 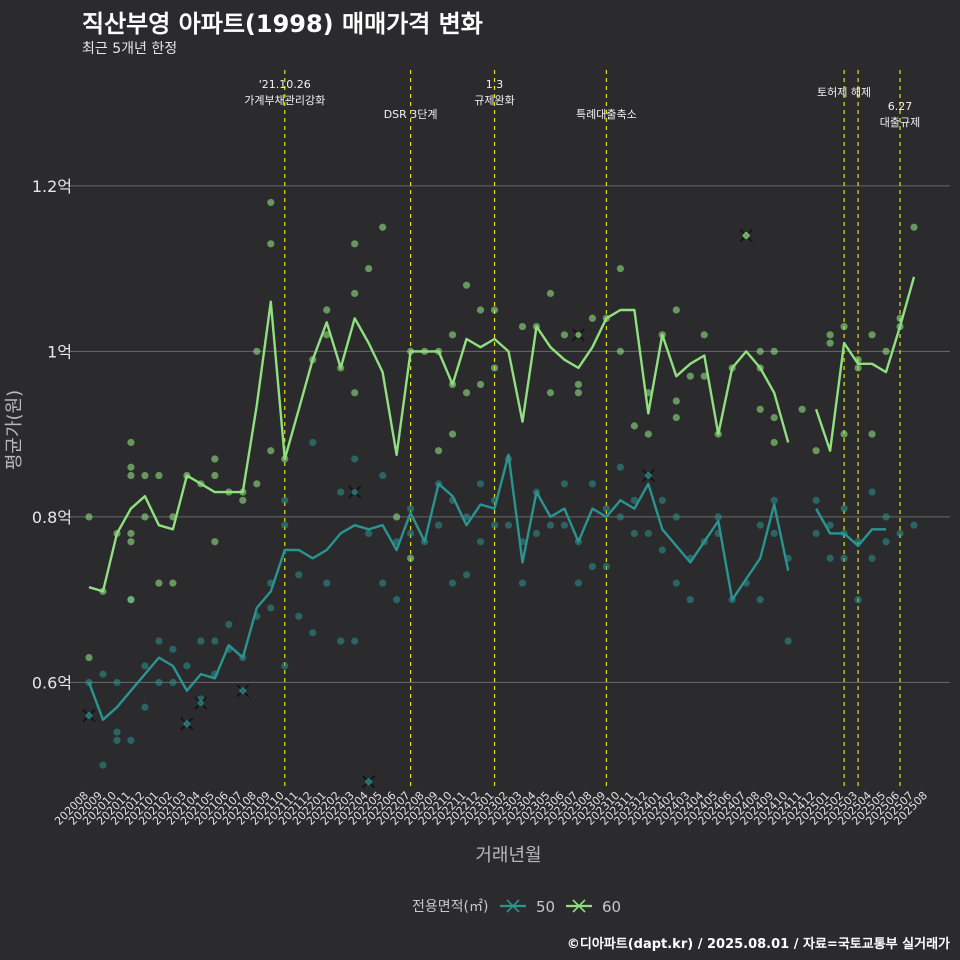 I want to click on legend-swatch-x, so click(x=513, y=906).